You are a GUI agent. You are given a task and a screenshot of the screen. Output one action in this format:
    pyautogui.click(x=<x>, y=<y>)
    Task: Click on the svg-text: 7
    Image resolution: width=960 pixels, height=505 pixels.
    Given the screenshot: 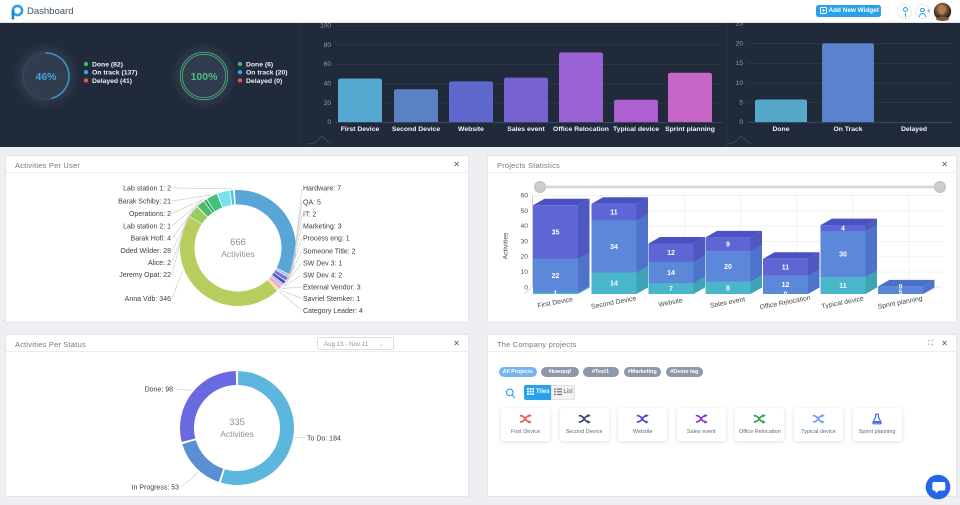 What is the action you would take?
    pyautogui.click(x=671, y=289)
    